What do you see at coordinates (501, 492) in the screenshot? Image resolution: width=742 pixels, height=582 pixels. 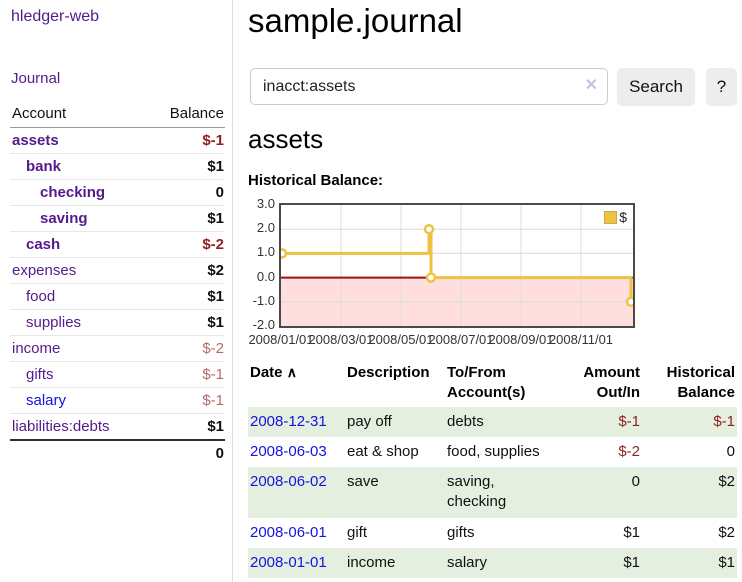 I see `transaction-accounts: saving, checking` at bounding box center [501, 492].